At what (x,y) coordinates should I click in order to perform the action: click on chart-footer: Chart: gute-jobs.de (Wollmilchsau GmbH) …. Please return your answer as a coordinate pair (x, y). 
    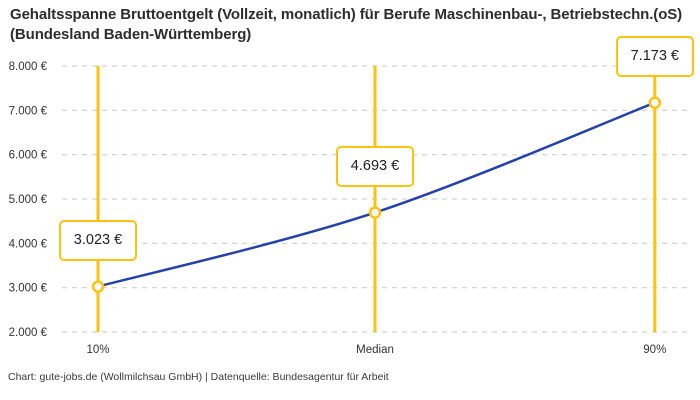
    Looking at the image, I should click on (198, 377).